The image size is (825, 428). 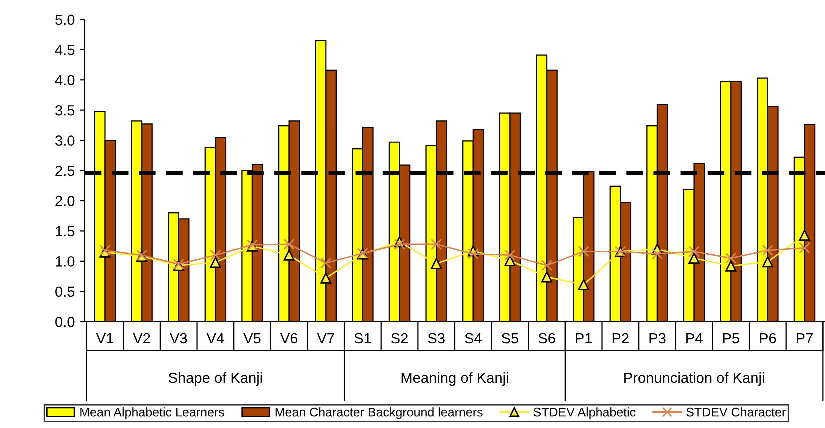 What do you see at coordinates (65, 50) in the screenshot?
I see `y-tick-label: 4.5` at bounding box center [65, 50].